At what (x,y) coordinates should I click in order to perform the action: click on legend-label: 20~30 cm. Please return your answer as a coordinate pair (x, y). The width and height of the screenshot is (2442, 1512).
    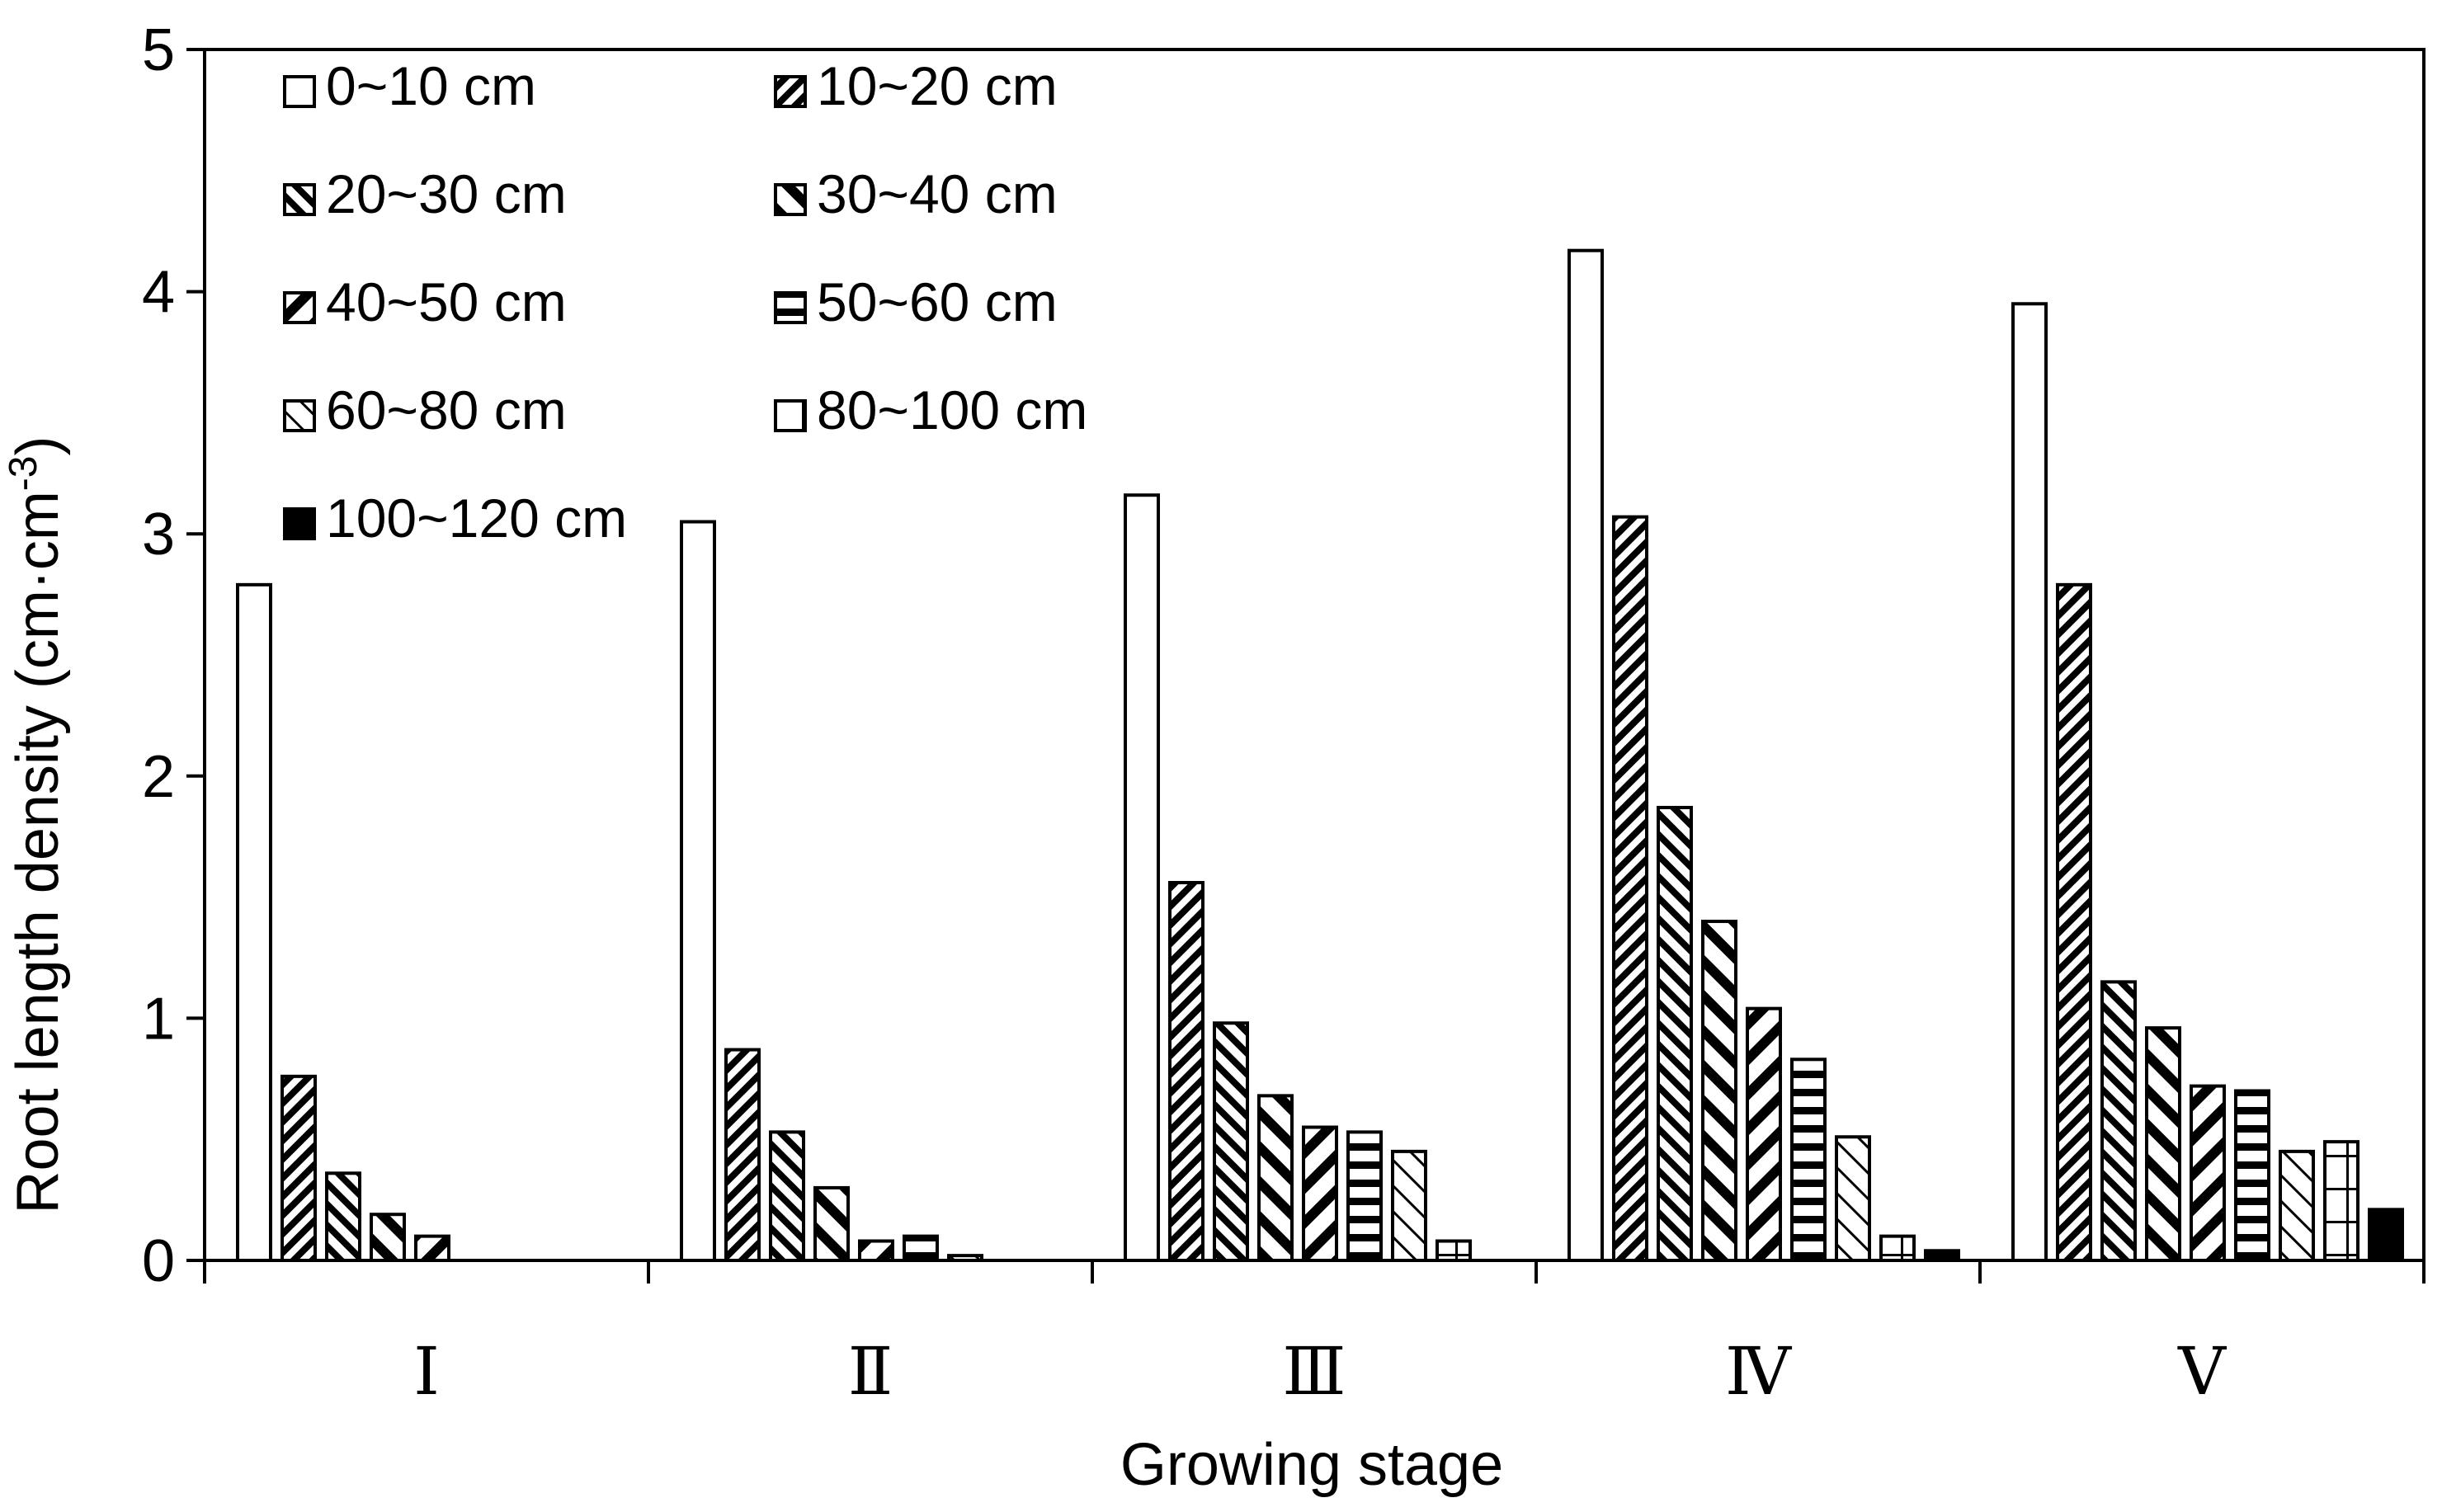
    Looking at the image, I should click on (446, 193).